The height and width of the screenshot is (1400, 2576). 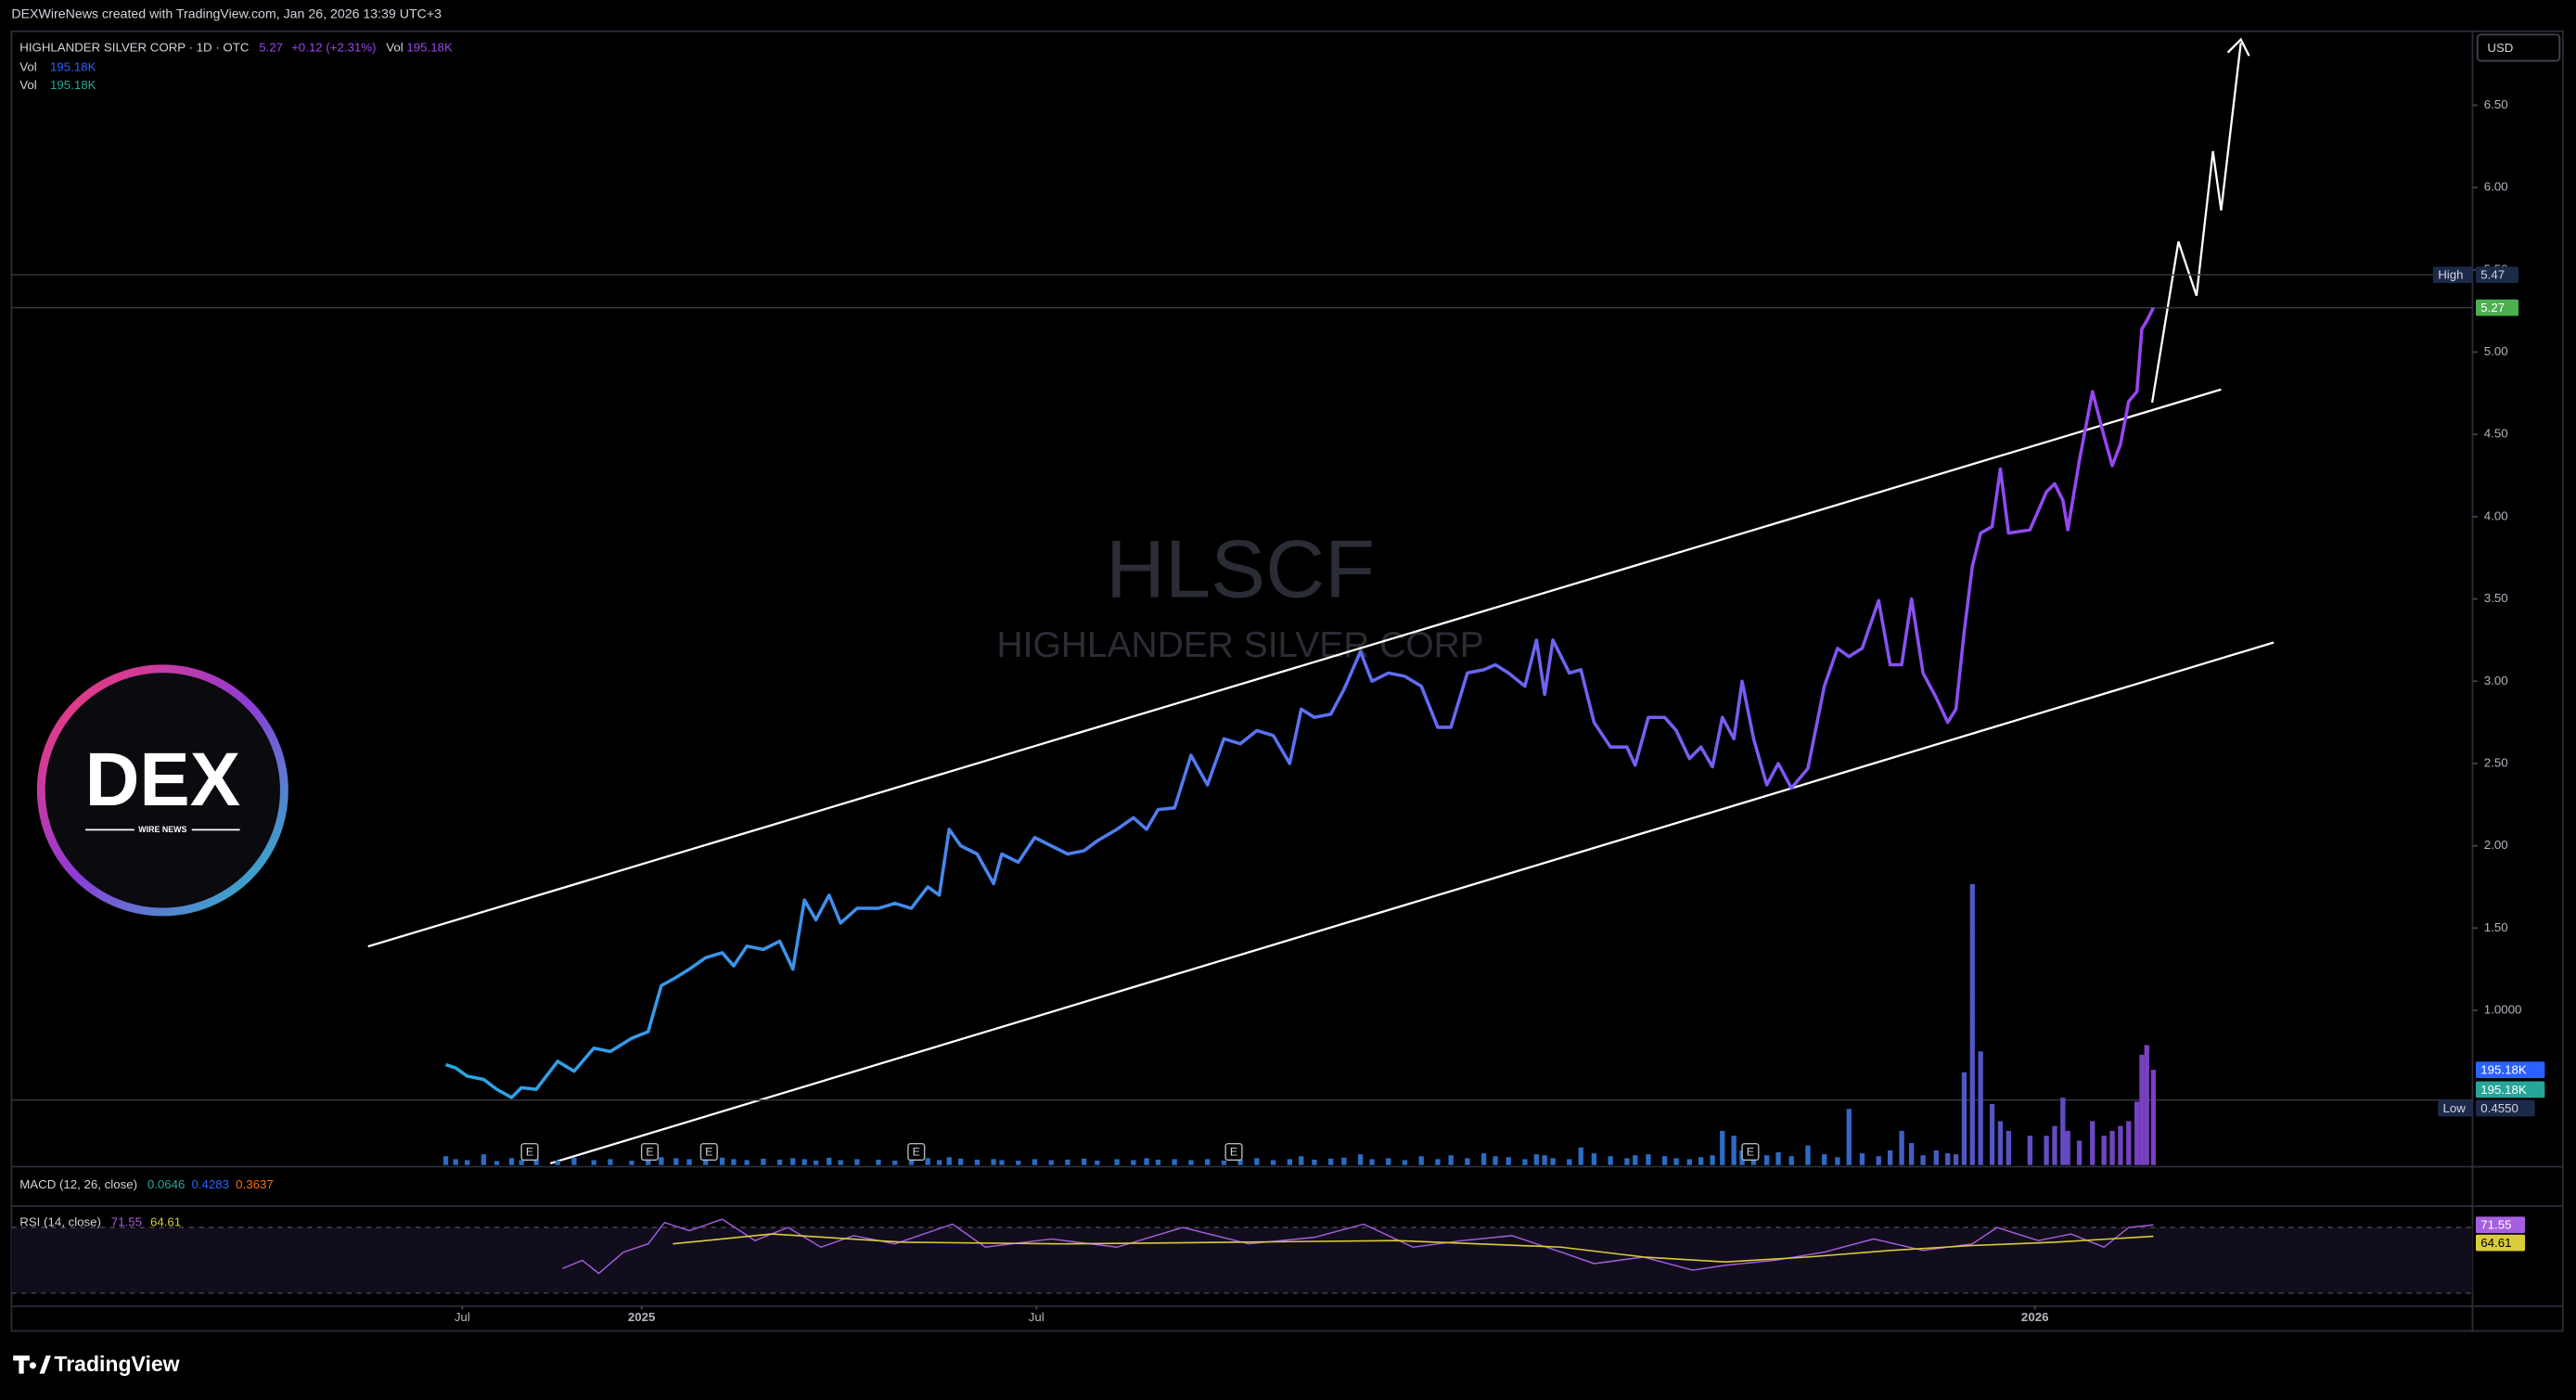 I want to click on last-price-bg, so click(x=2497, y=307).